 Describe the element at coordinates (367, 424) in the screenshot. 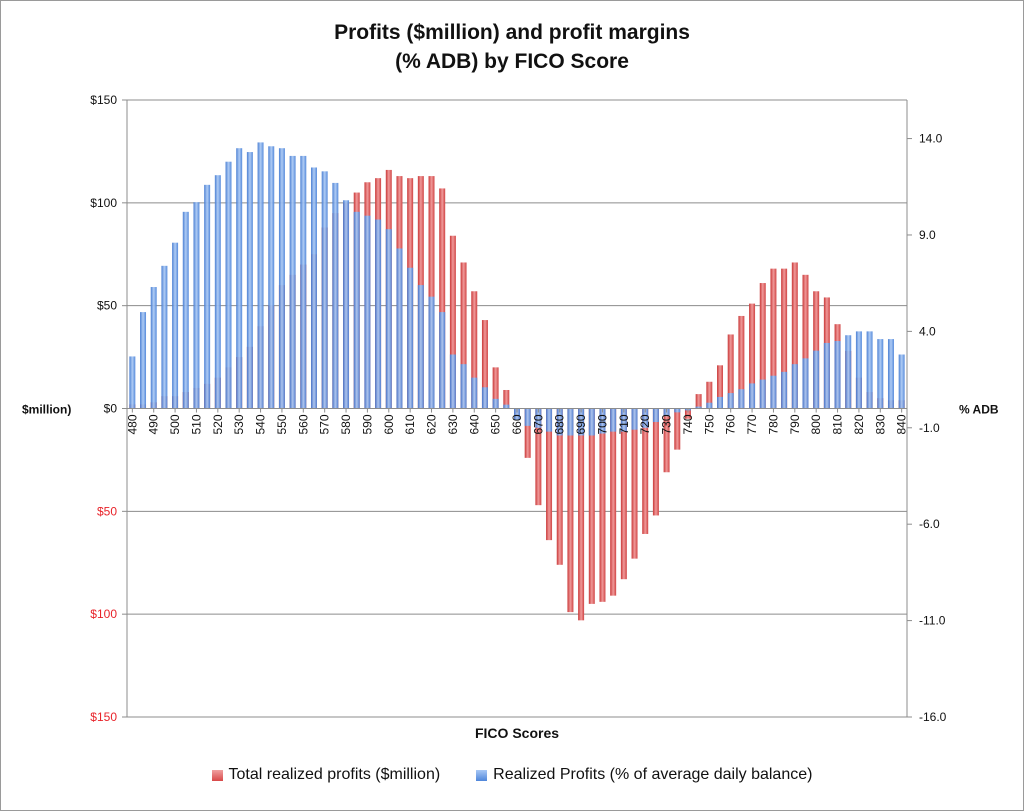

I see `x-tick-label: 590` at that location.